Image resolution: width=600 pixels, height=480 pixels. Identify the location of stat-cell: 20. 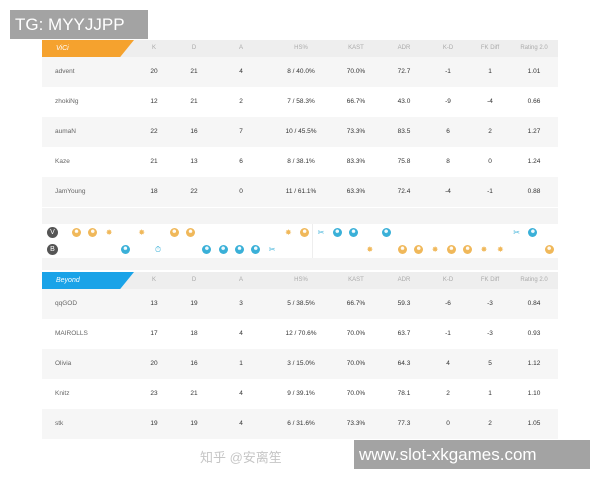
(154, 71).